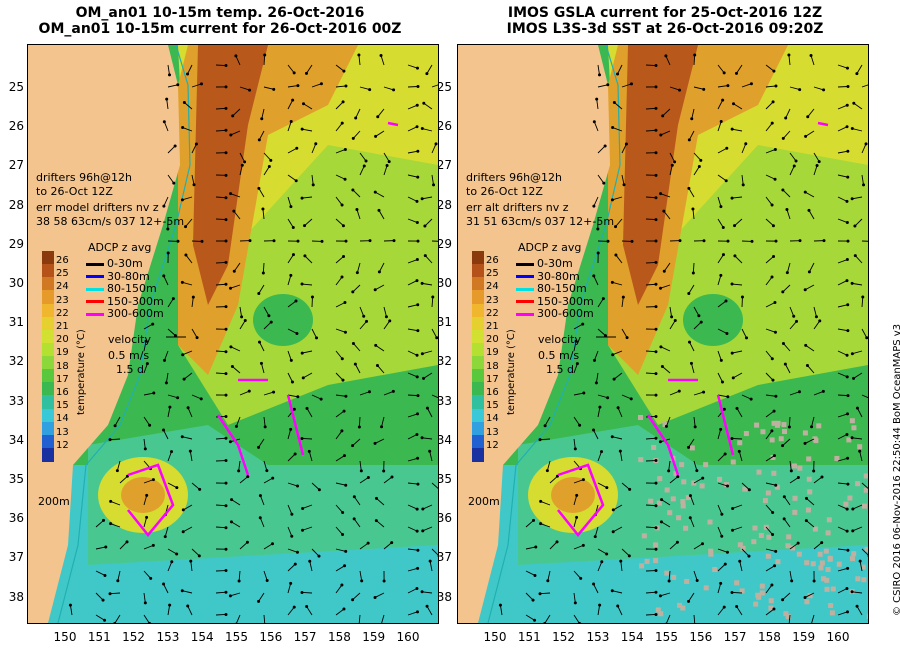  I want to click on right-ocean-band-teal, so click(693, 495).